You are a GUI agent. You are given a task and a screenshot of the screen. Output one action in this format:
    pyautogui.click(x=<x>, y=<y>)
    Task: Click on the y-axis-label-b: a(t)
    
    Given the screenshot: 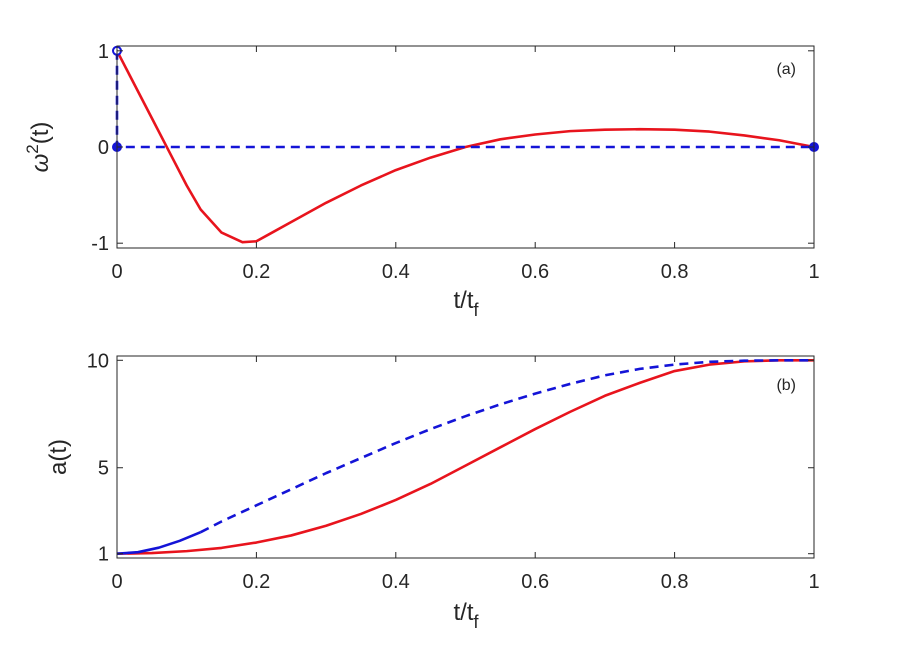 What is the action you would take?
    pyautogui.click(x=58, y=457)
    